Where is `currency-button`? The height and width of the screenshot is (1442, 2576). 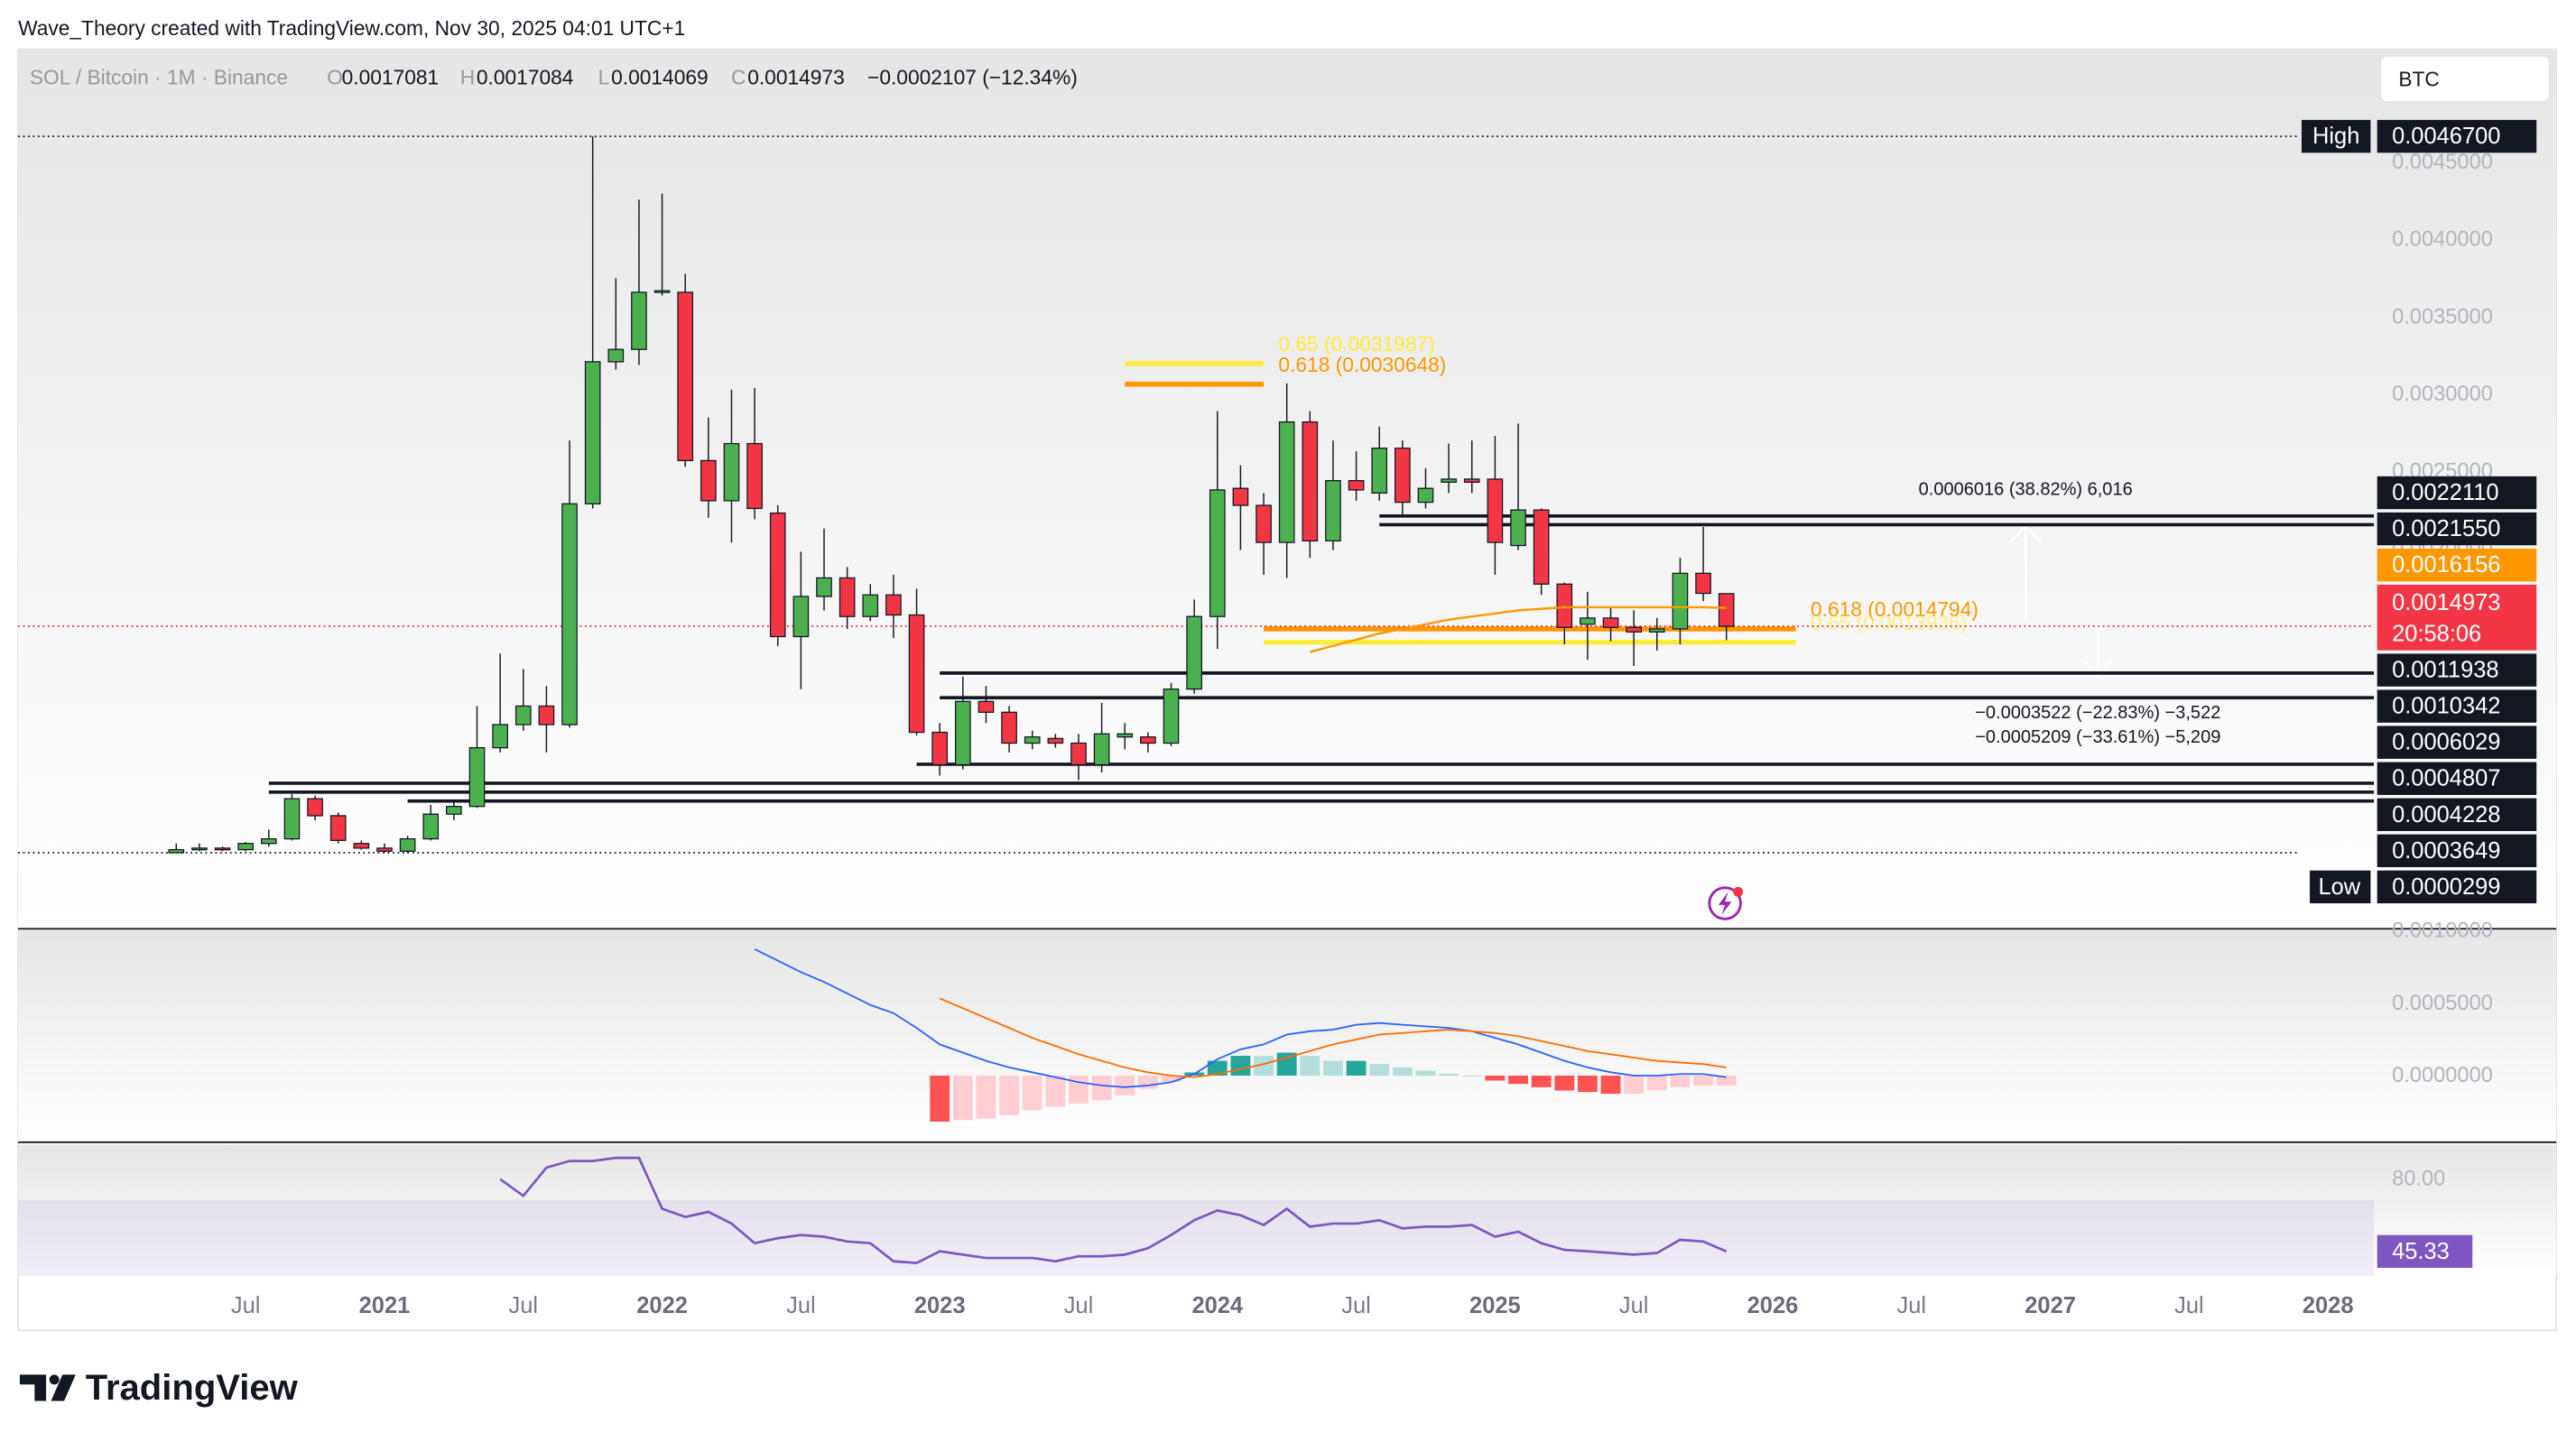 currency-button is located at coordinates (2465, 78).